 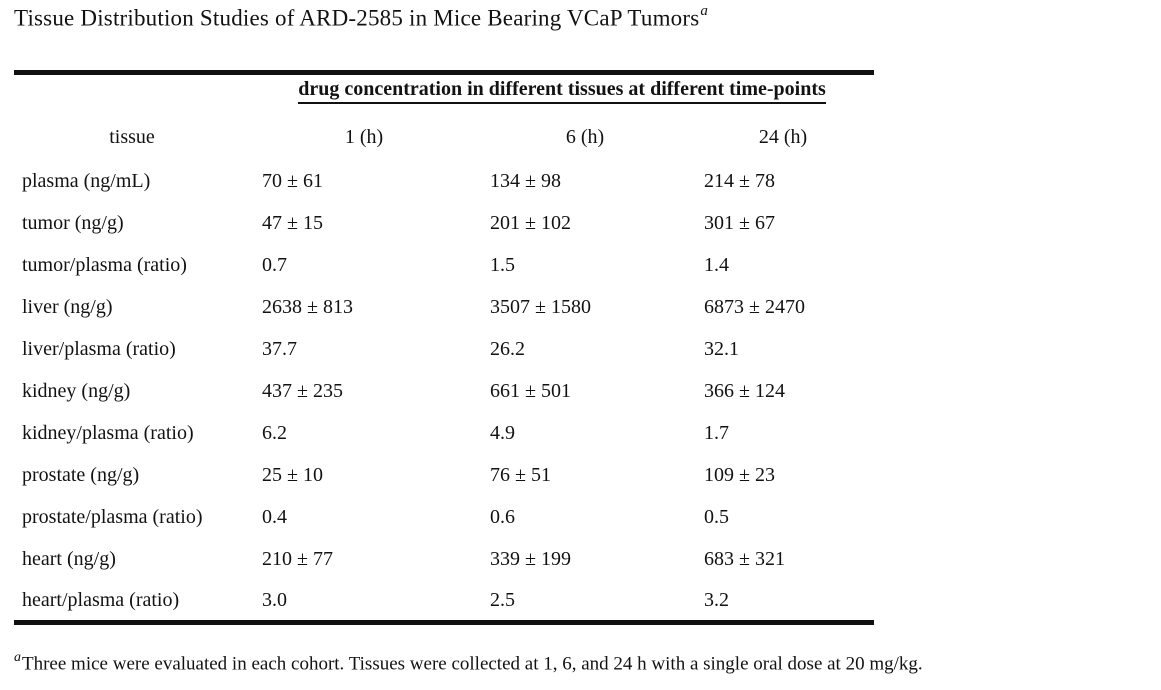 I want to click on tissue-label: plasma (ng/mL), so click(x=86, y=181).